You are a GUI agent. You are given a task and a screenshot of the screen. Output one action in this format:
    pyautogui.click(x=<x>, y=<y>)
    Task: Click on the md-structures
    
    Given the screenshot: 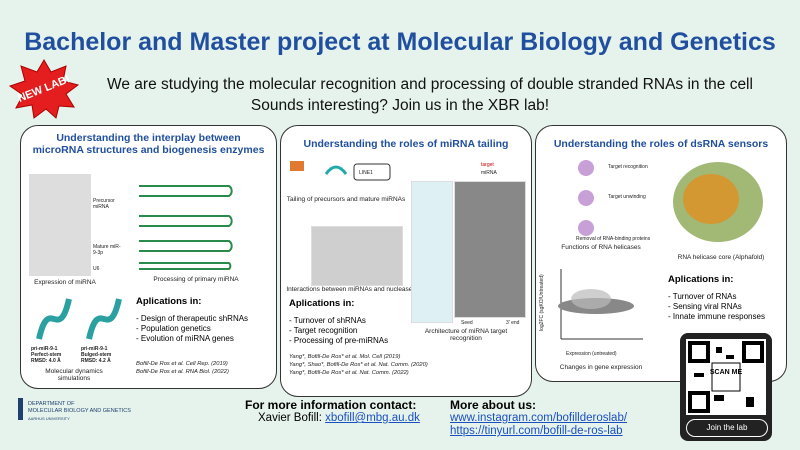 What is the action you would take?
    pyautogui.click(x=79, y=319)
    